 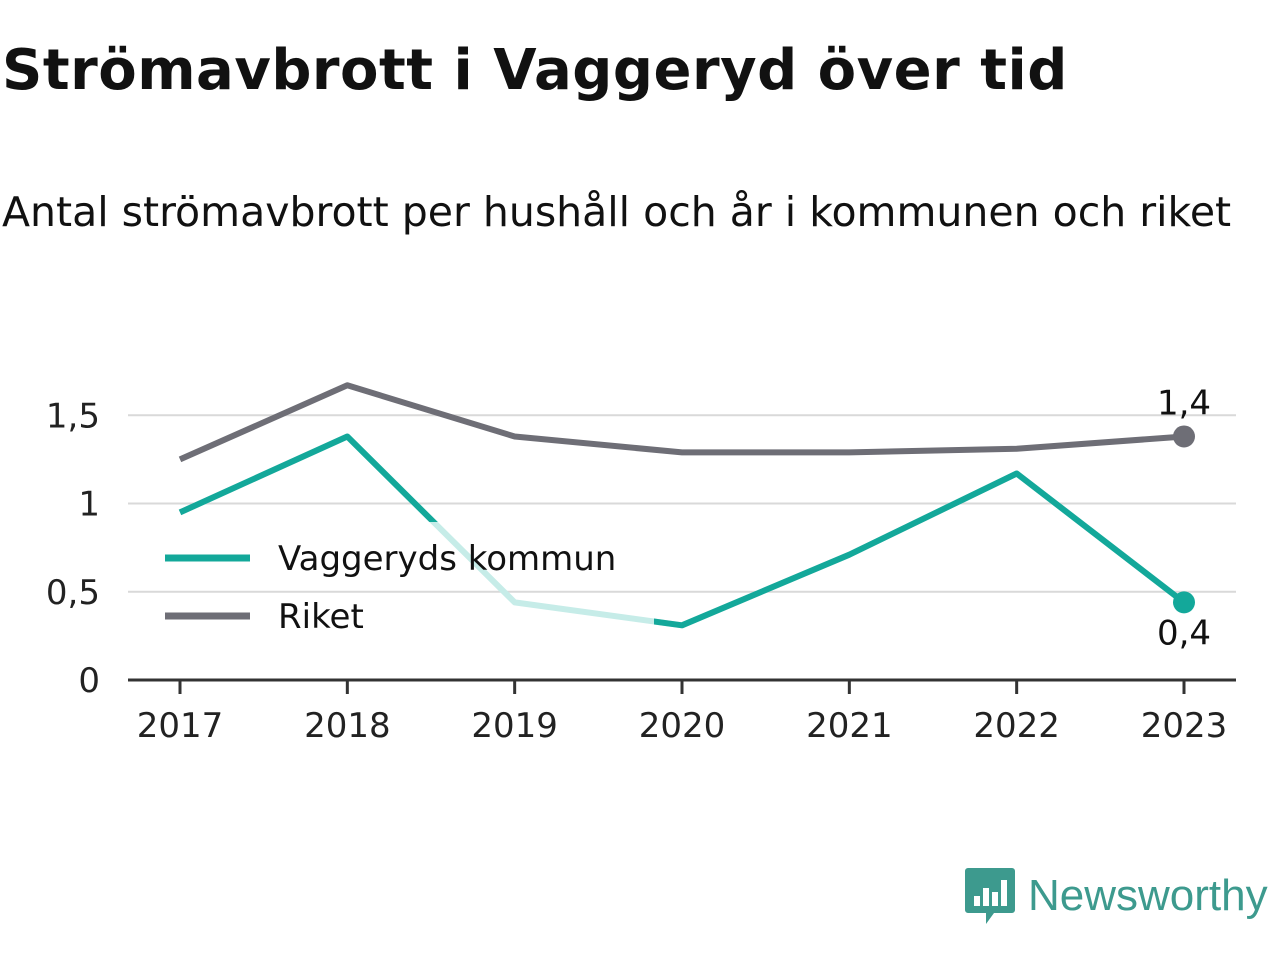 What do you see at coordinates (73, 548) in the screenshot?
I see `y-axis-ticks: 0 0,5 1 1,5` at bounding box center [73, 548].